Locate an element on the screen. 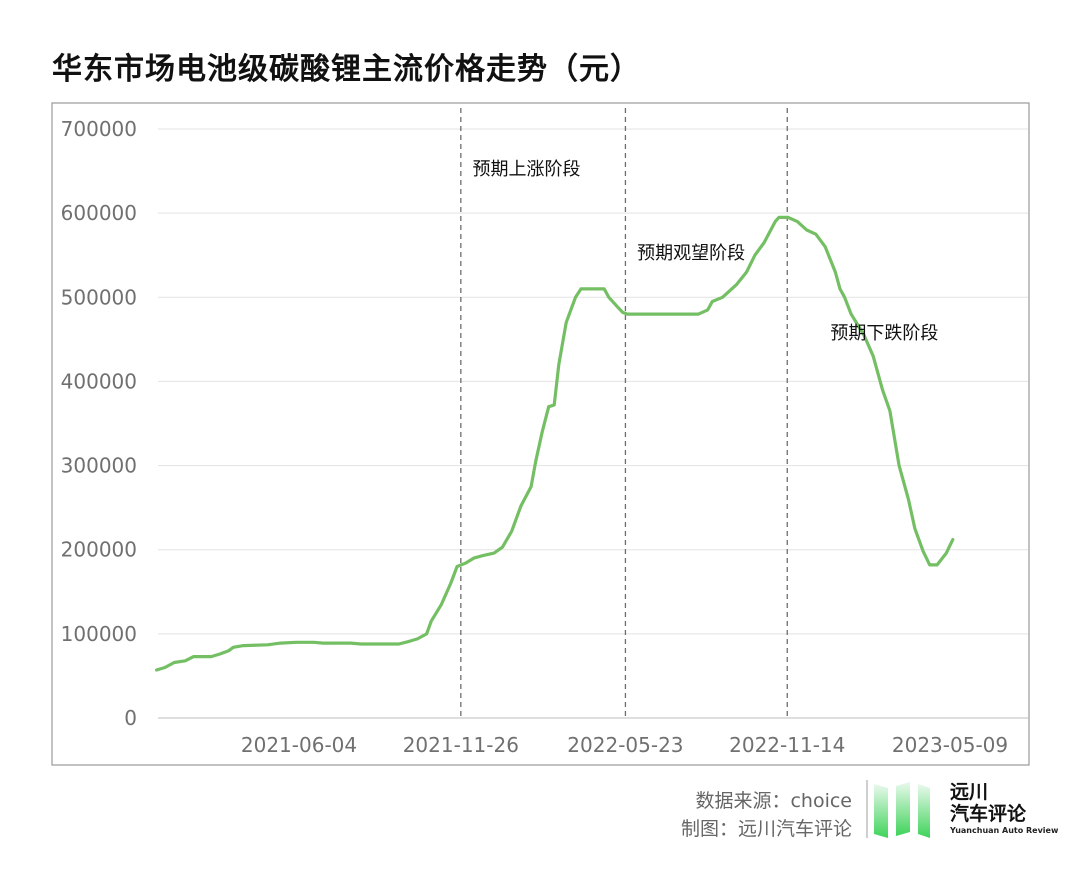  y-tick-label: 400000 is located at coordinates (99, 381).